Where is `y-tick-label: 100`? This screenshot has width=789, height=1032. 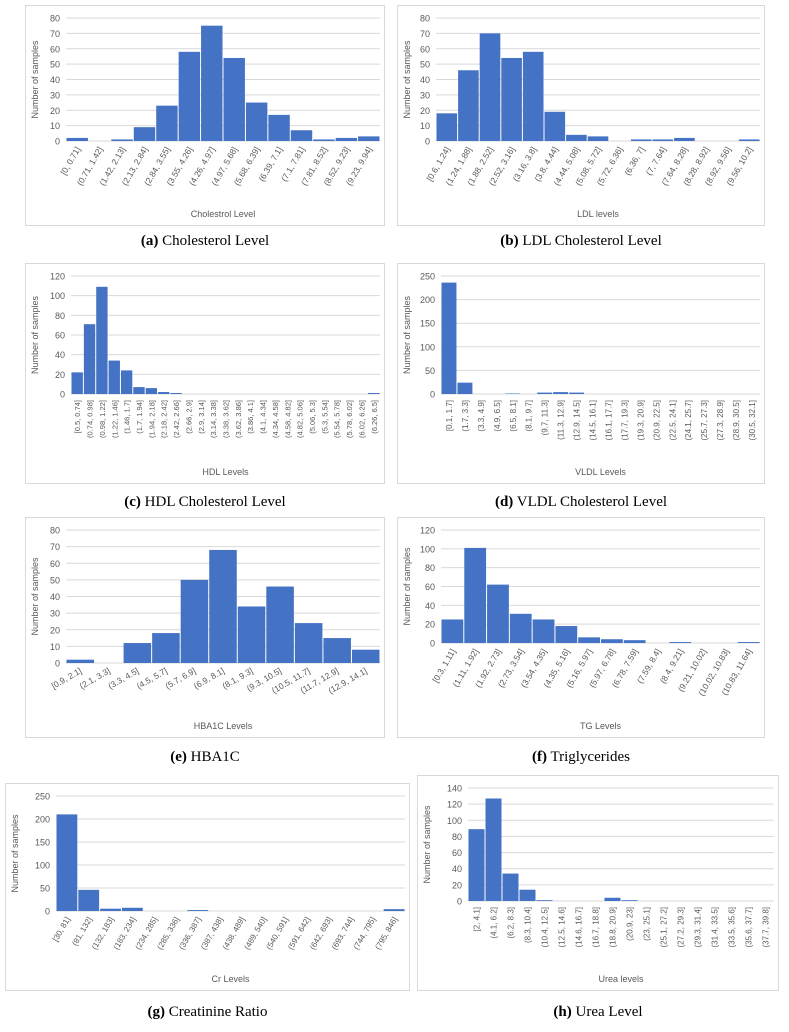 y-tick-label: 100 is located at coordinates (42, 866).